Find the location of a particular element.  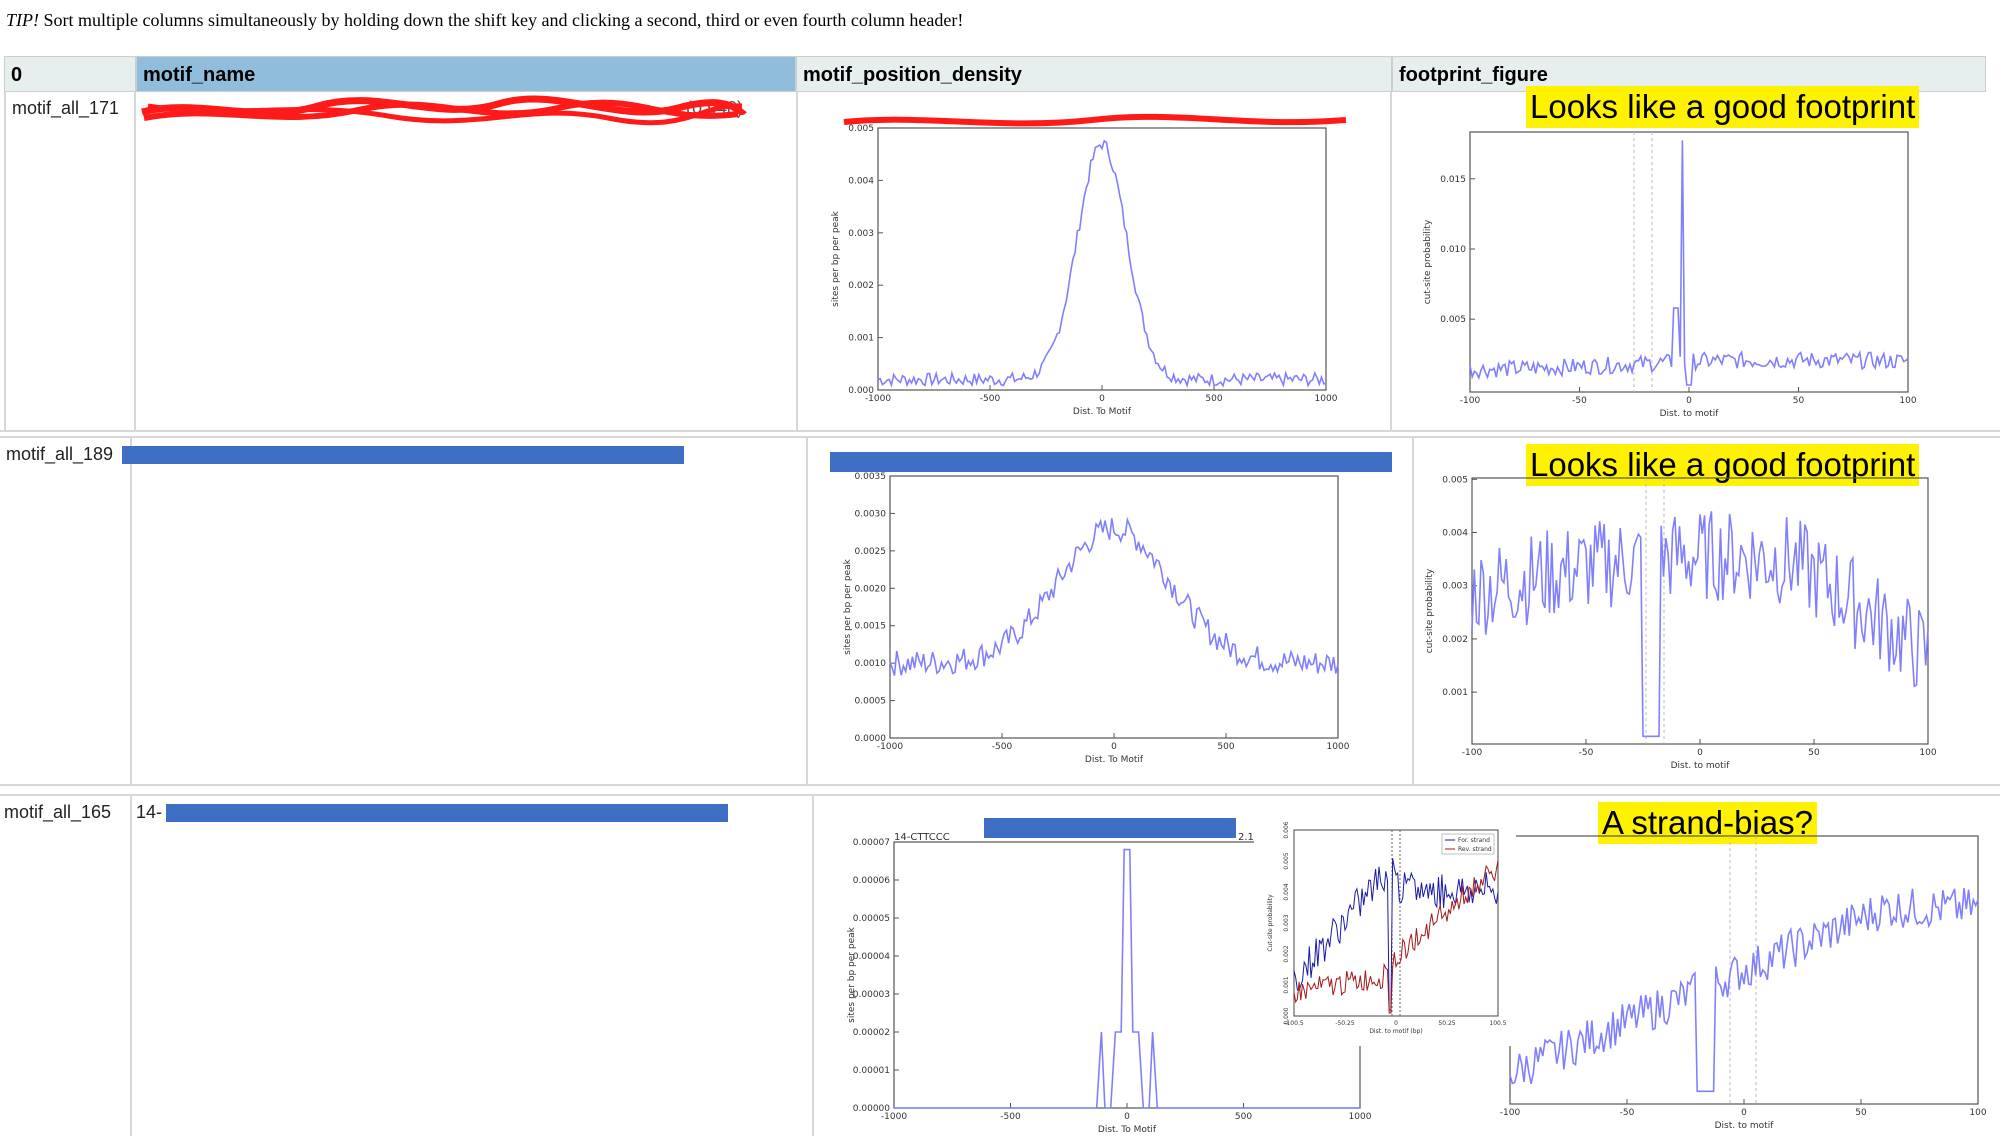

plot-title: 2.1 is located at coordinates (1246, 837).